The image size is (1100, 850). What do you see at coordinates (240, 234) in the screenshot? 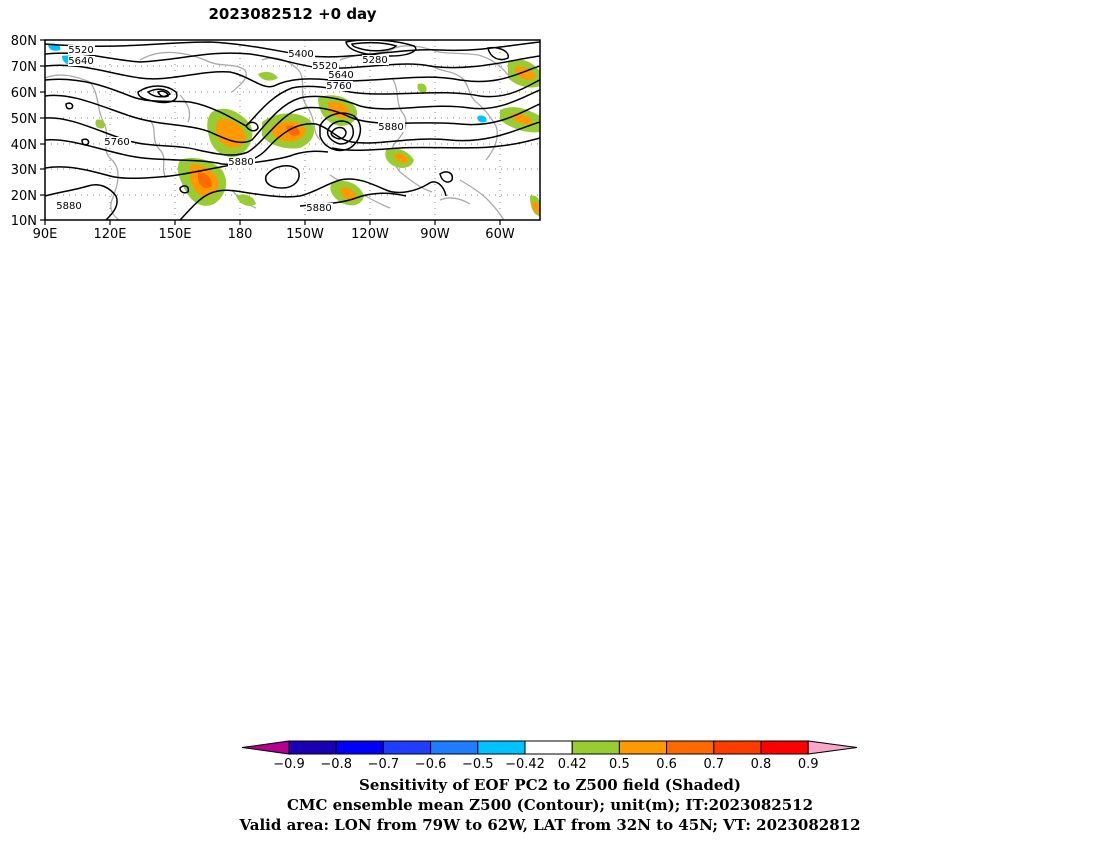
I see `lon-label: 180` at bounding box center [240, 234].